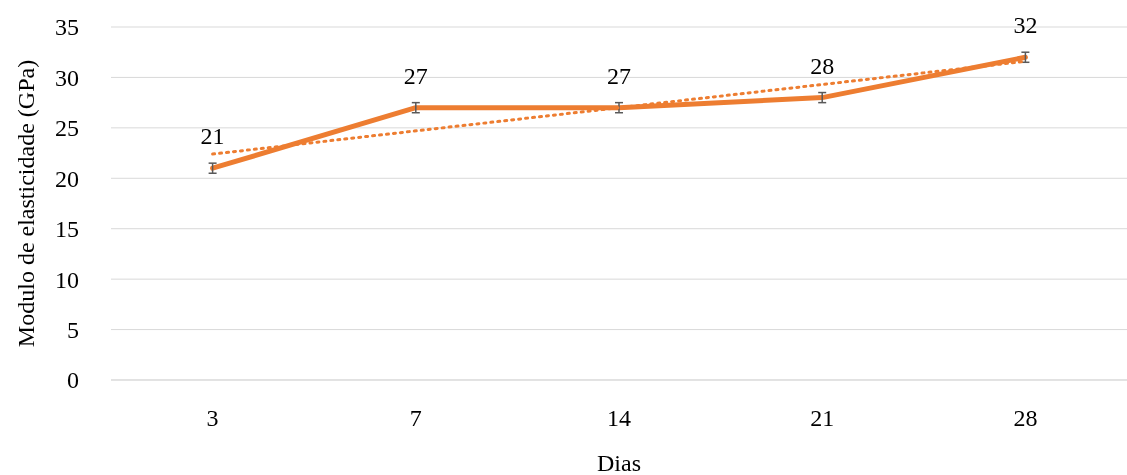  What do you see at coordinates (1025, 418) in the screenshot?
I see `x-tick-label: 28` at bounding box center [1025, 418].